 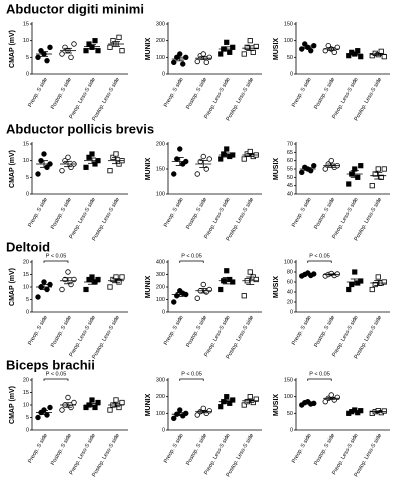 I want to click on section-title: Abductor pollicis brevis, so click(x=80, y=128).